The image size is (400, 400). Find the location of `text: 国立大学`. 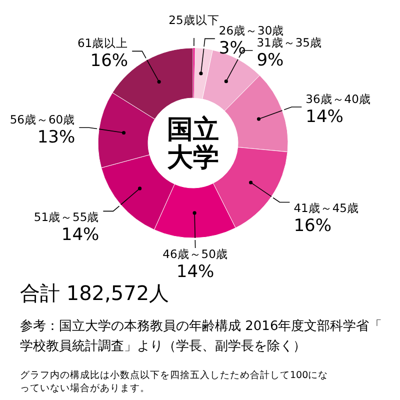

text: 国立大学 is located at coordinates (193, 144).